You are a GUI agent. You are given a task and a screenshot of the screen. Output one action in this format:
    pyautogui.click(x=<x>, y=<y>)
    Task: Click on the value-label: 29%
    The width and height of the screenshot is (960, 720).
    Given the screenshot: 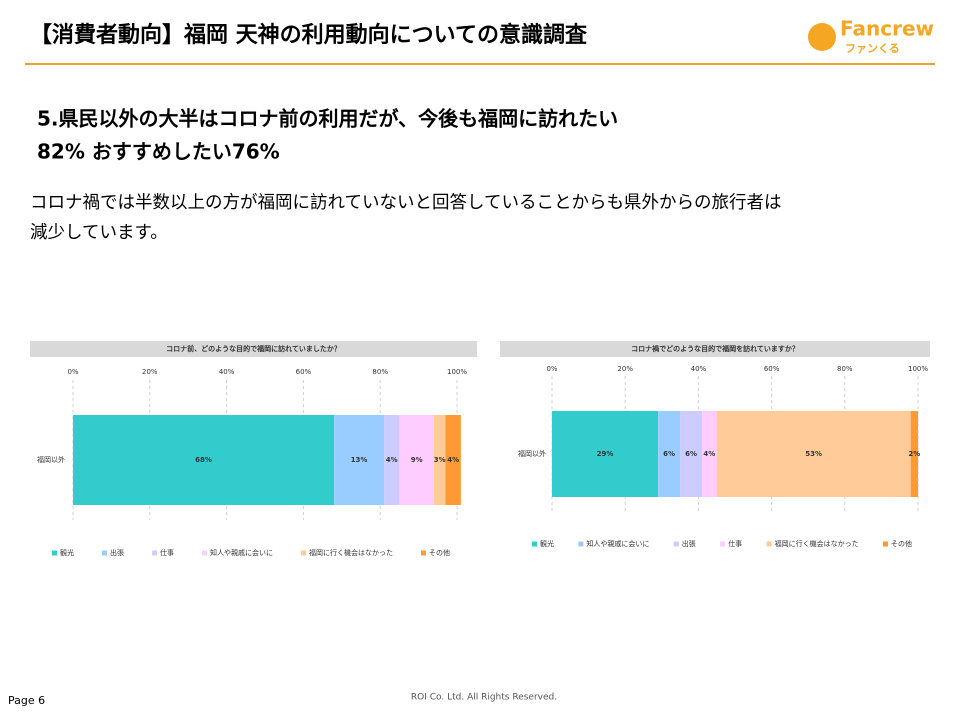 What is the action you would take?
    pyautogui.click(x=605, y=454)
    